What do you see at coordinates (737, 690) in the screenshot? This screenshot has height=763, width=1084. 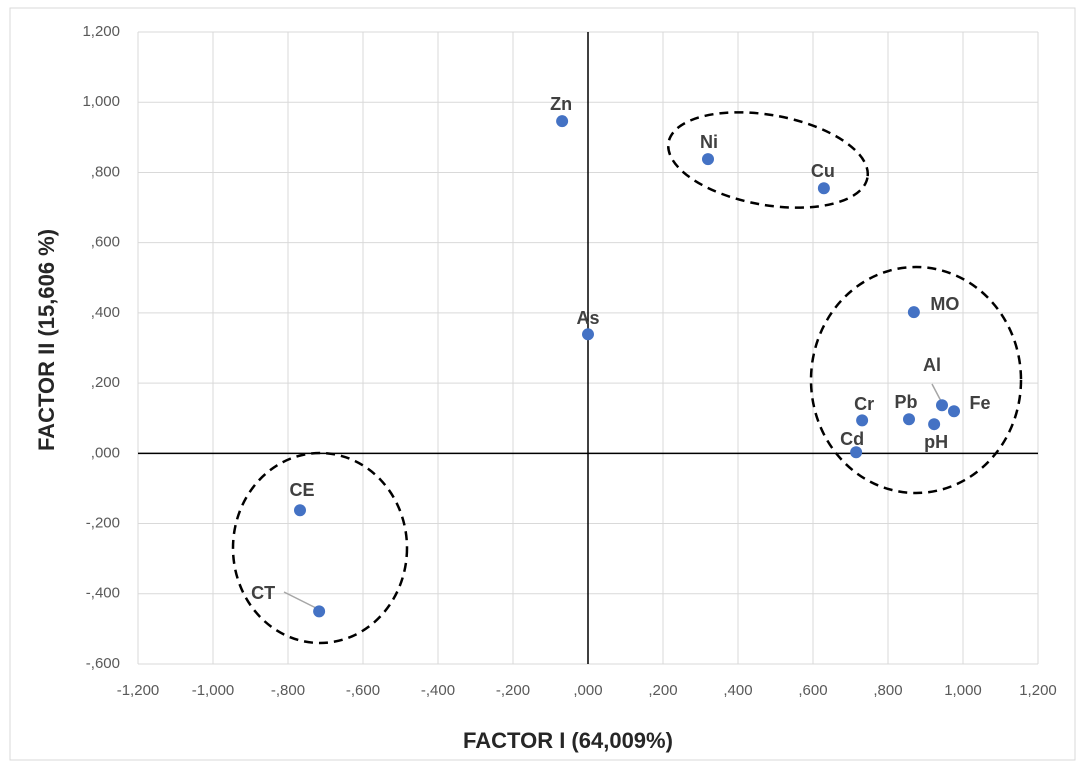 I see `x-tick-label: ,400` at bounding box center [737, 690].